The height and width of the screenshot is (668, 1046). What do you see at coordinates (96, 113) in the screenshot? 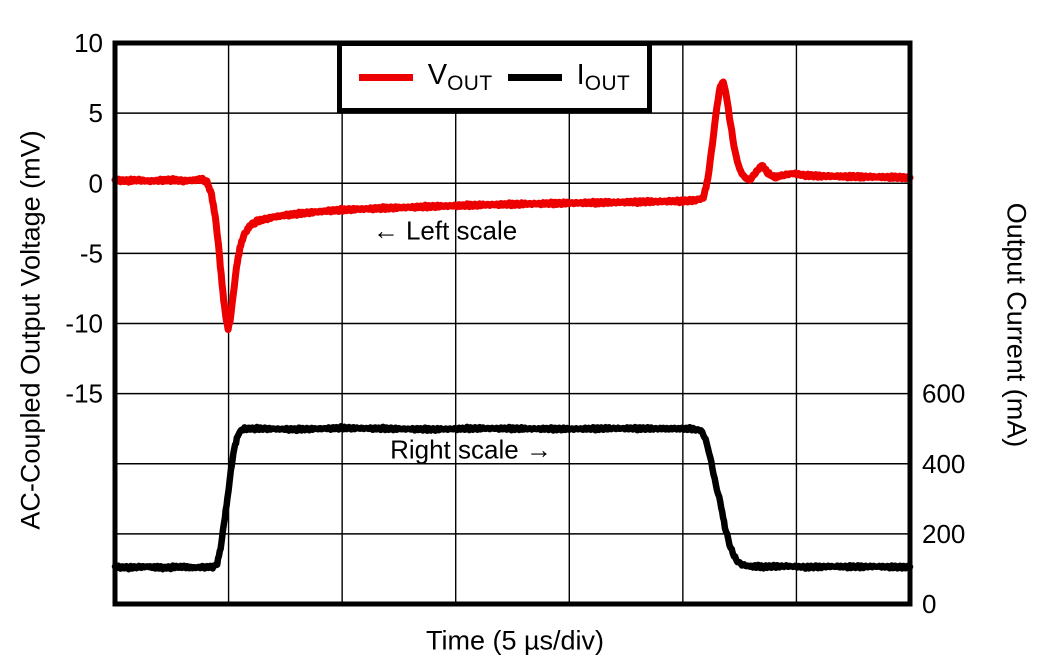
I see `left-tick-label: 5` at bounding box center [96, 113].